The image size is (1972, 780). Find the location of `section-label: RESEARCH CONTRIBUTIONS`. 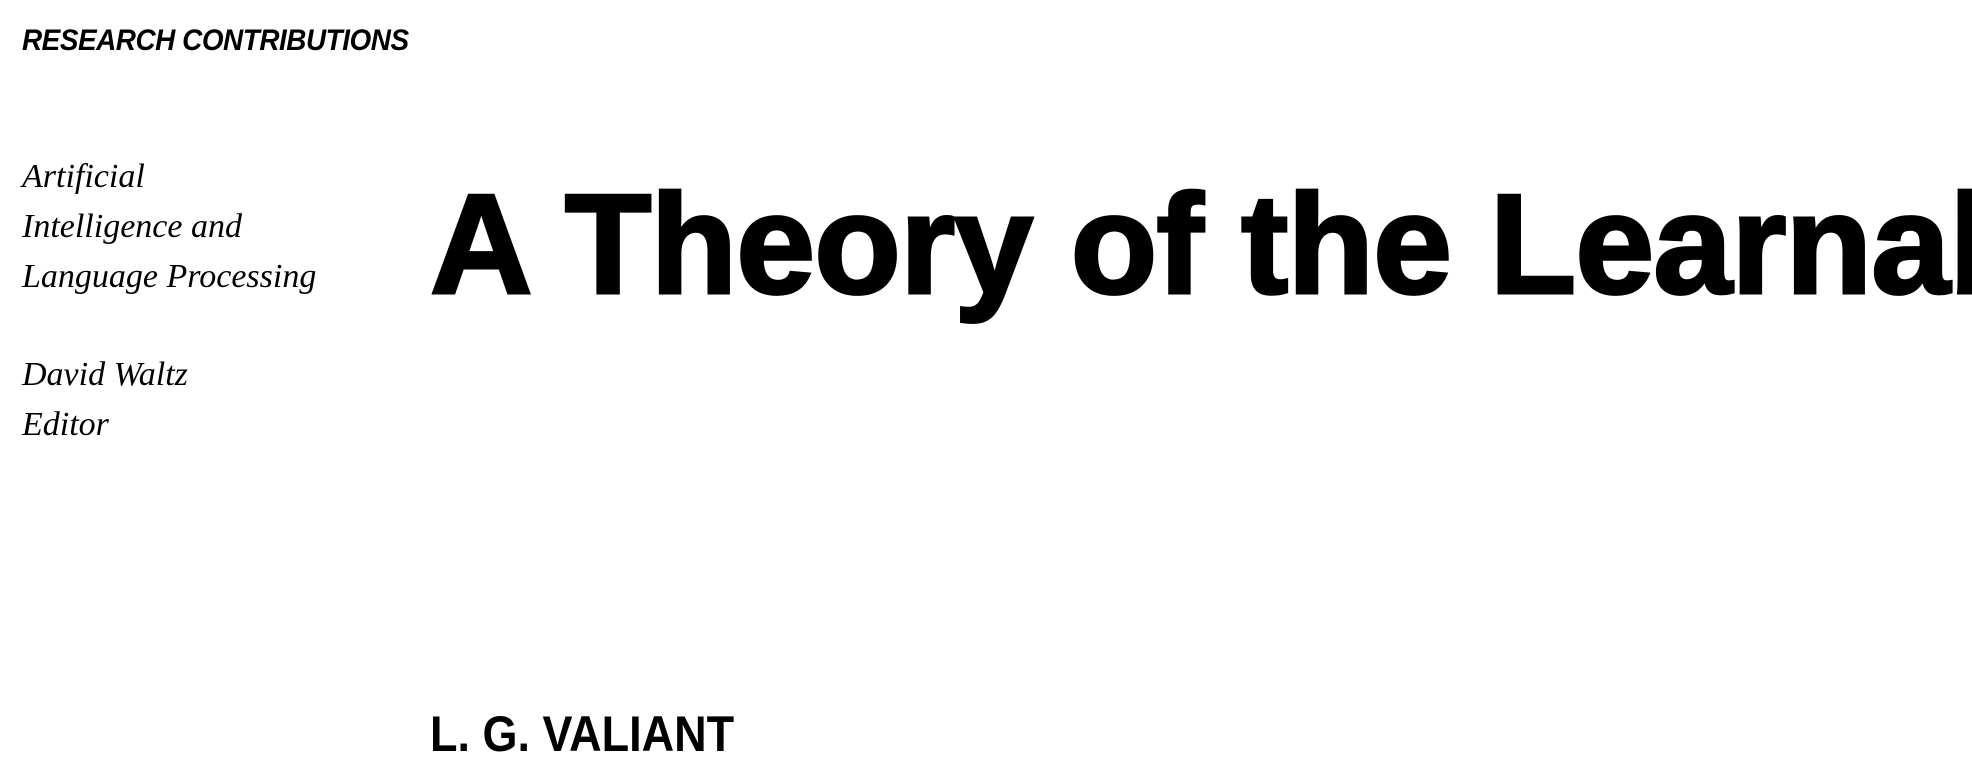

section-label: RESEARCH CONTRIBUTIONS is located at coordinates (215, 40).